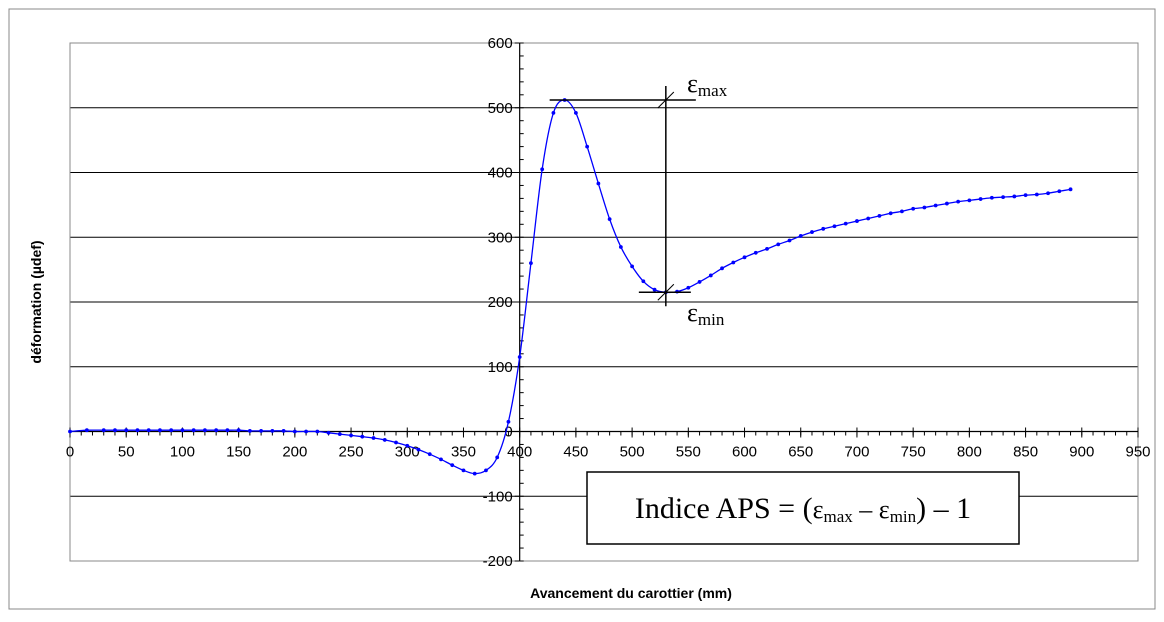  What do you see at coordinates (500, 237) in the screenshot?
I see `y-tick-label: 300` at bounding box center [500, 237].